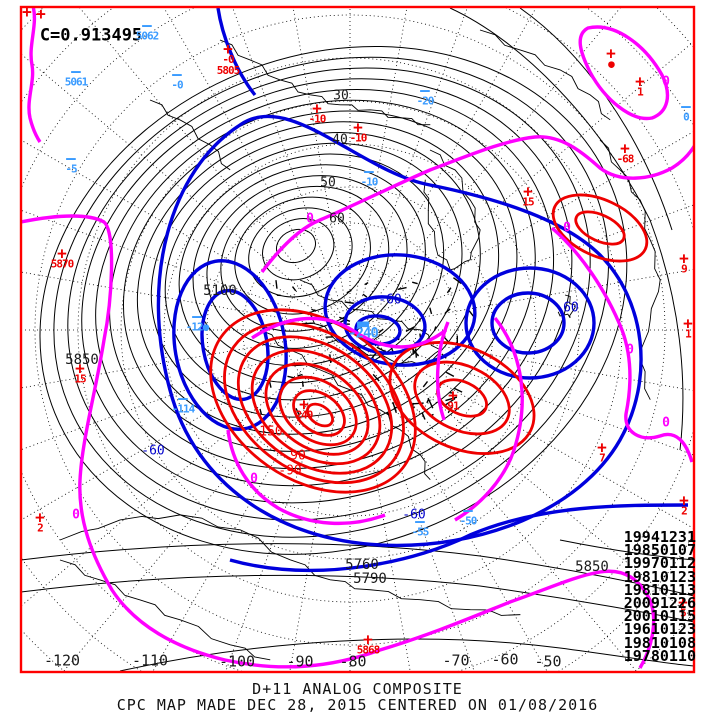 This screenshot has width=715, height=715. I want to click on anomaly-marker-positive: +240, so click(304, 408).